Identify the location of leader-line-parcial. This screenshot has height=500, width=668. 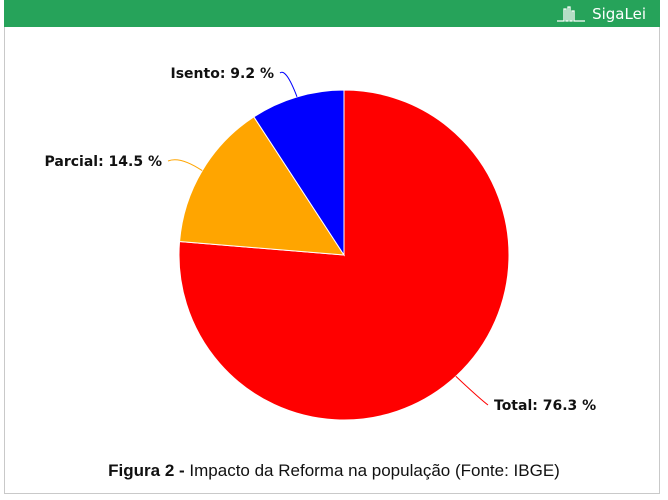
(185, 165).